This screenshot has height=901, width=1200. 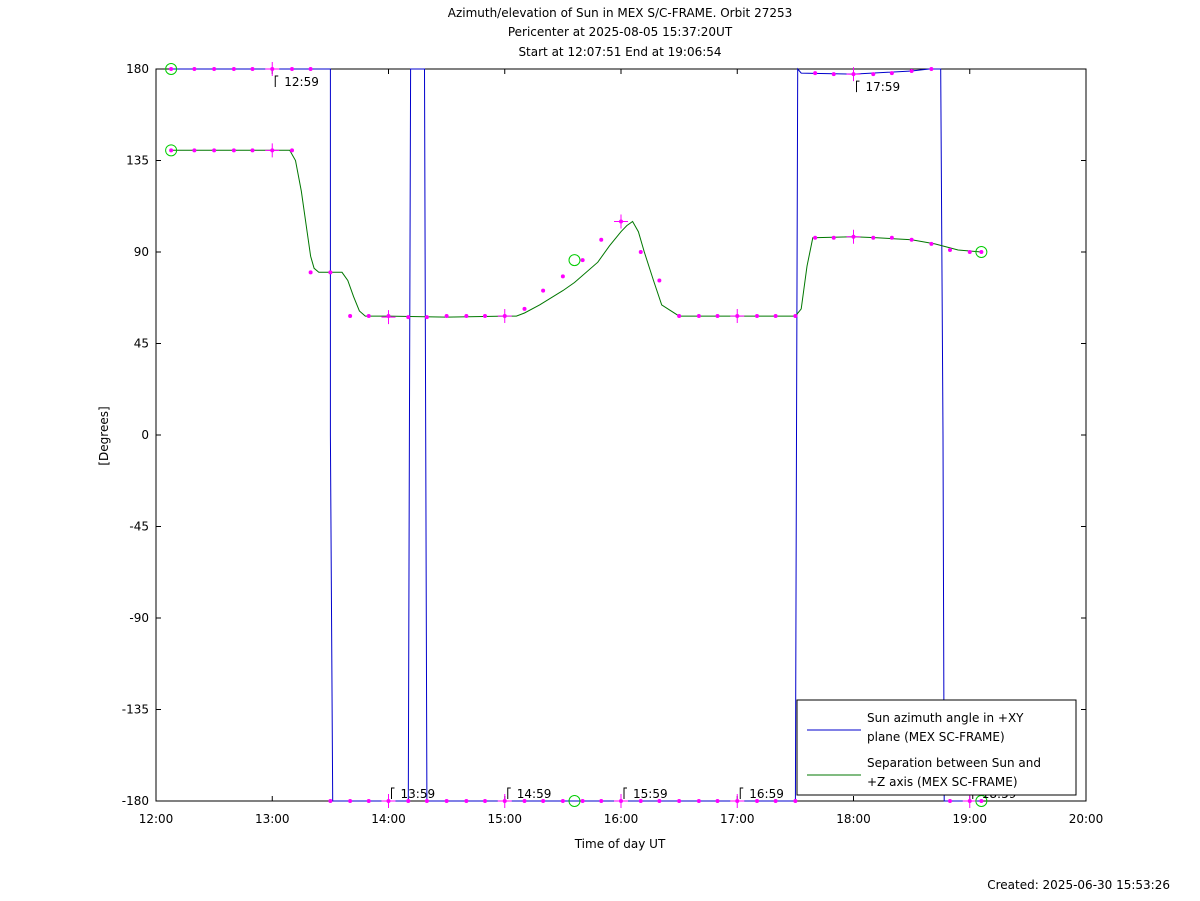 What do you see at coordinates (135, 801) in the screenshot?
I see `y-tick-label: -180` at bounding box center [135, 801].